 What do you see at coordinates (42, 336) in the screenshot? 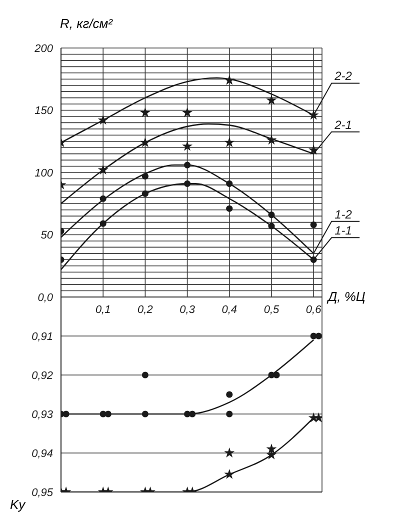
I see `y-tick-label: 0,91` at bounding box center [42, 336].